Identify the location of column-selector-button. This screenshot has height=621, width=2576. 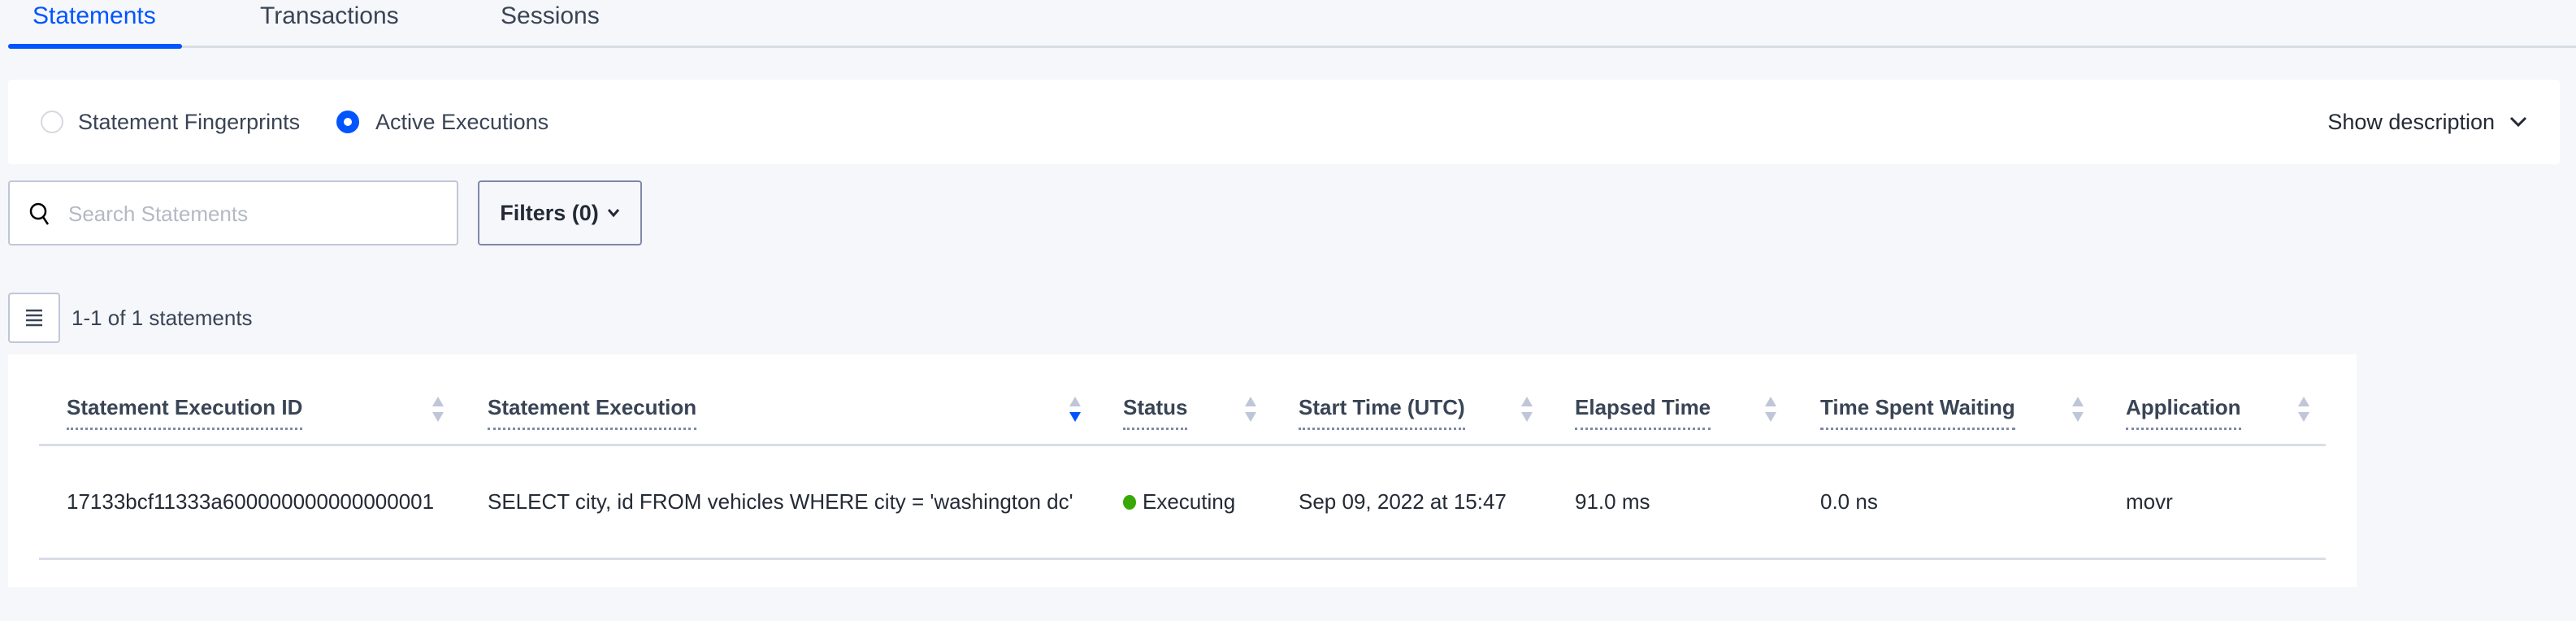
(34, 318).